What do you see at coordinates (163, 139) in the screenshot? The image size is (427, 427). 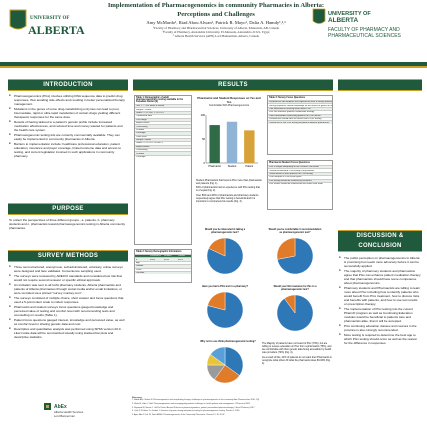 I see `table-row: Sample / Blood` at bounding box center [163, 139].